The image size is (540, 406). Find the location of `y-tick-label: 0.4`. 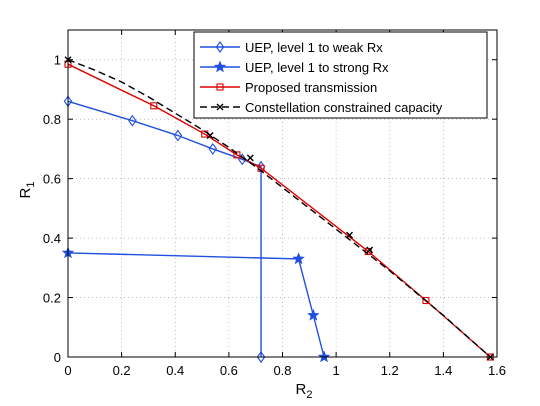

y-tick-label: 0.4 is located at coordinates (52, 238).